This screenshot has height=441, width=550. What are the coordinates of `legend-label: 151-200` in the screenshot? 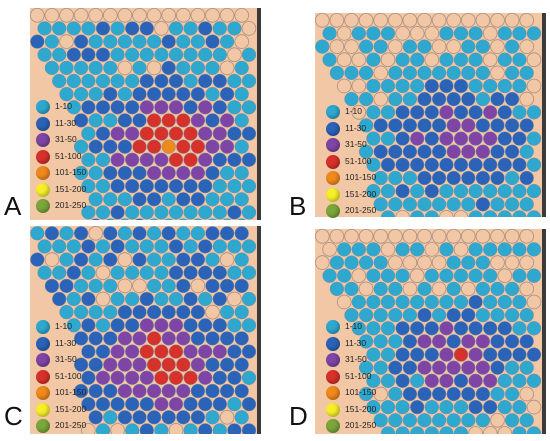 It's located at (361, 408).